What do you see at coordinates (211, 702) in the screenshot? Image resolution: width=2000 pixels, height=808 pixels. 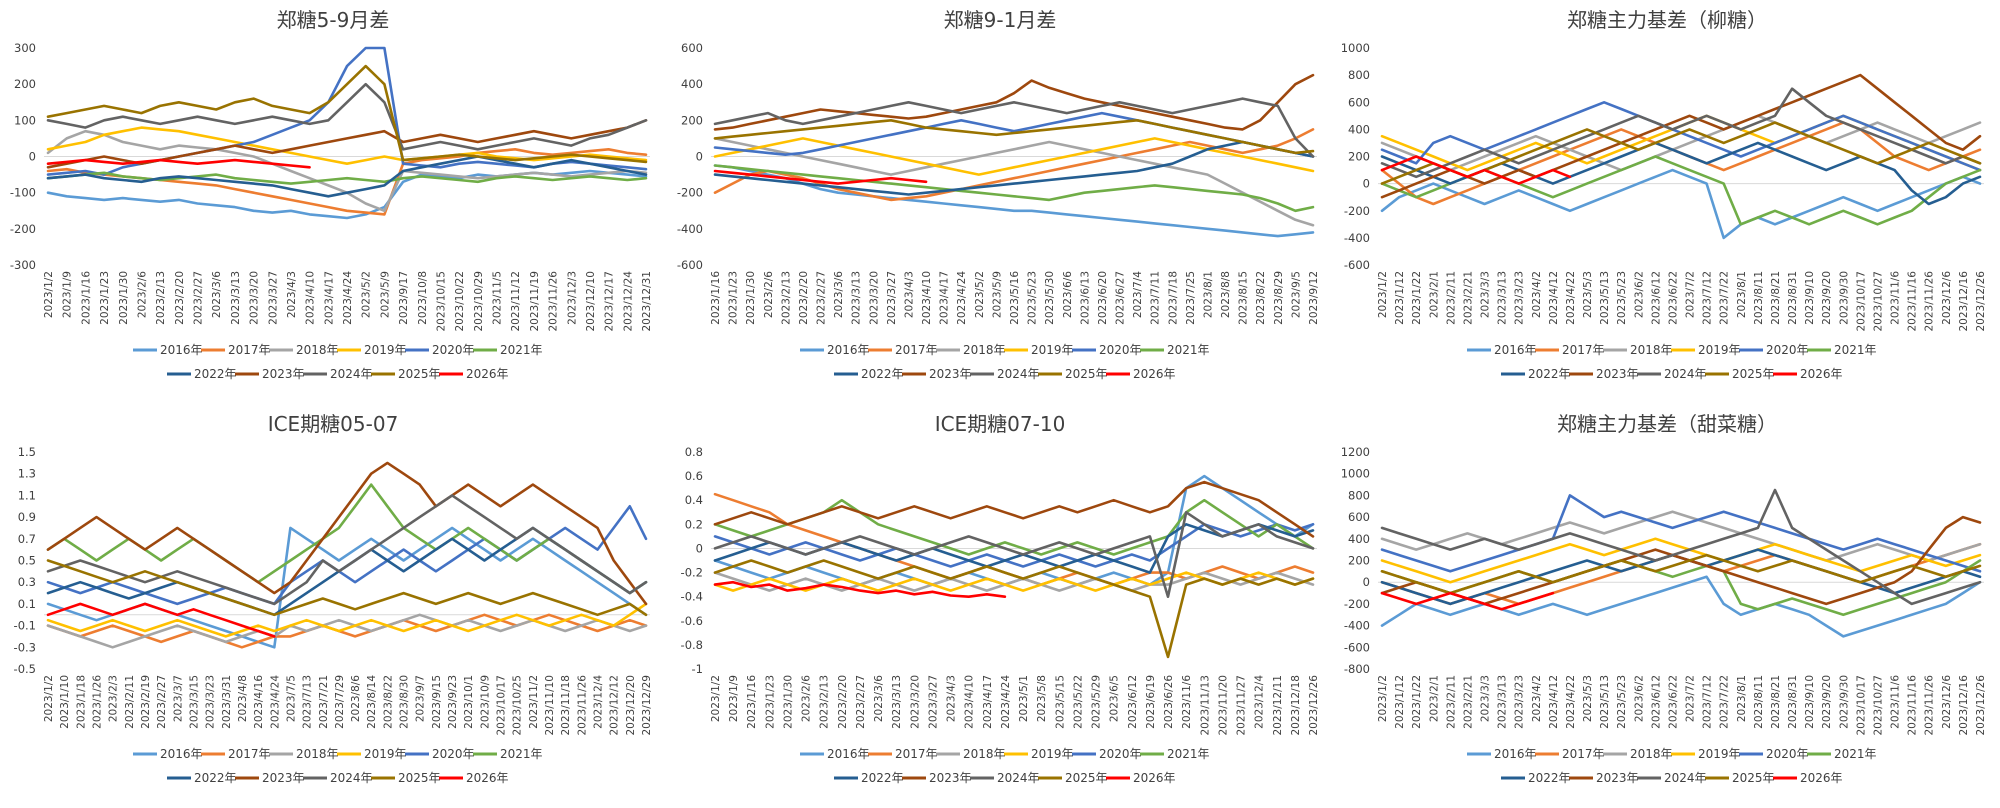 I see `x-tick-label: 2023/3/23` at bounding box center [211, 702].